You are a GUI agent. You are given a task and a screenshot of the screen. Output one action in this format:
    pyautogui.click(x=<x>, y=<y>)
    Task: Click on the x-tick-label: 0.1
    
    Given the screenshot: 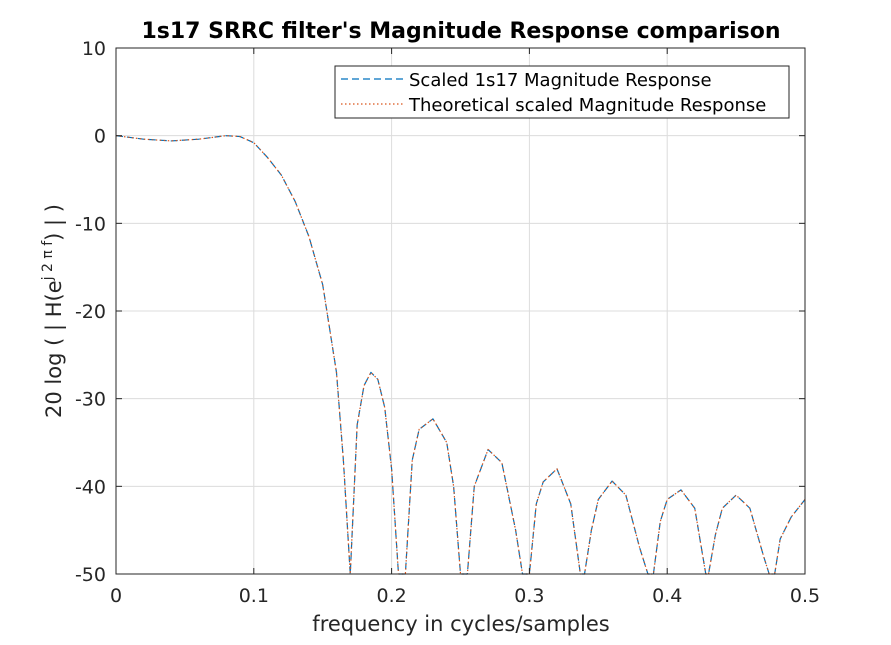 What is the action you would take?
    pyautogui.click(x=254, y=596)
    